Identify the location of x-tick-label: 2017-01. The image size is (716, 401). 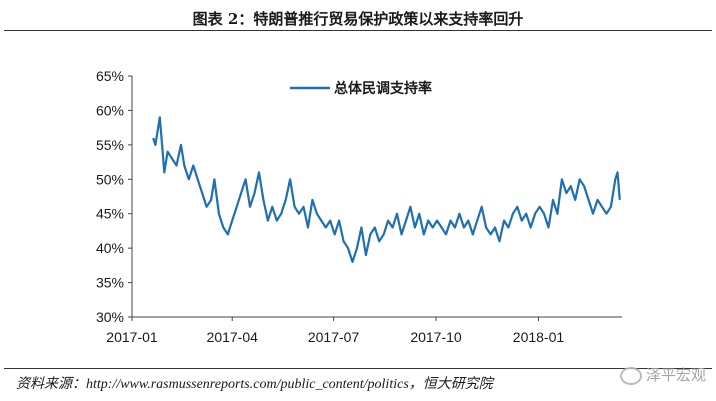
(132, 337).